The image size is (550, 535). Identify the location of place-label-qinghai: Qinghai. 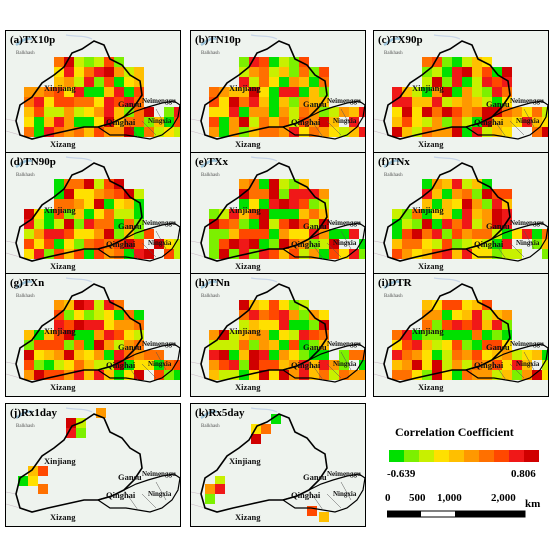
(306, 365).